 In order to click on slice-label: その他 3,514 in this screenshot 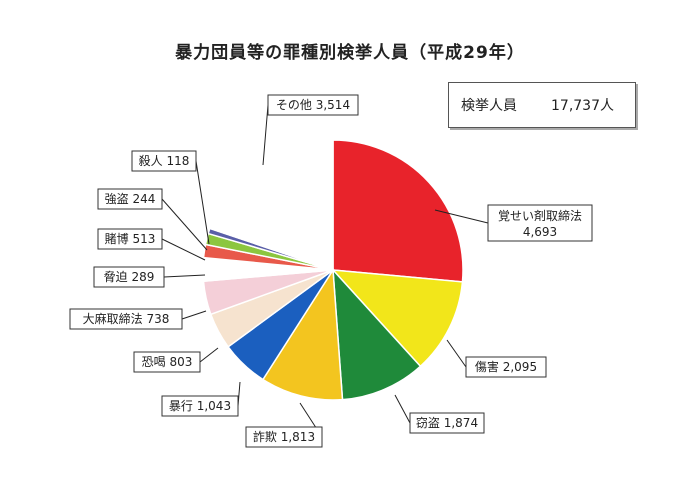, I will do `click(313, 105)`.